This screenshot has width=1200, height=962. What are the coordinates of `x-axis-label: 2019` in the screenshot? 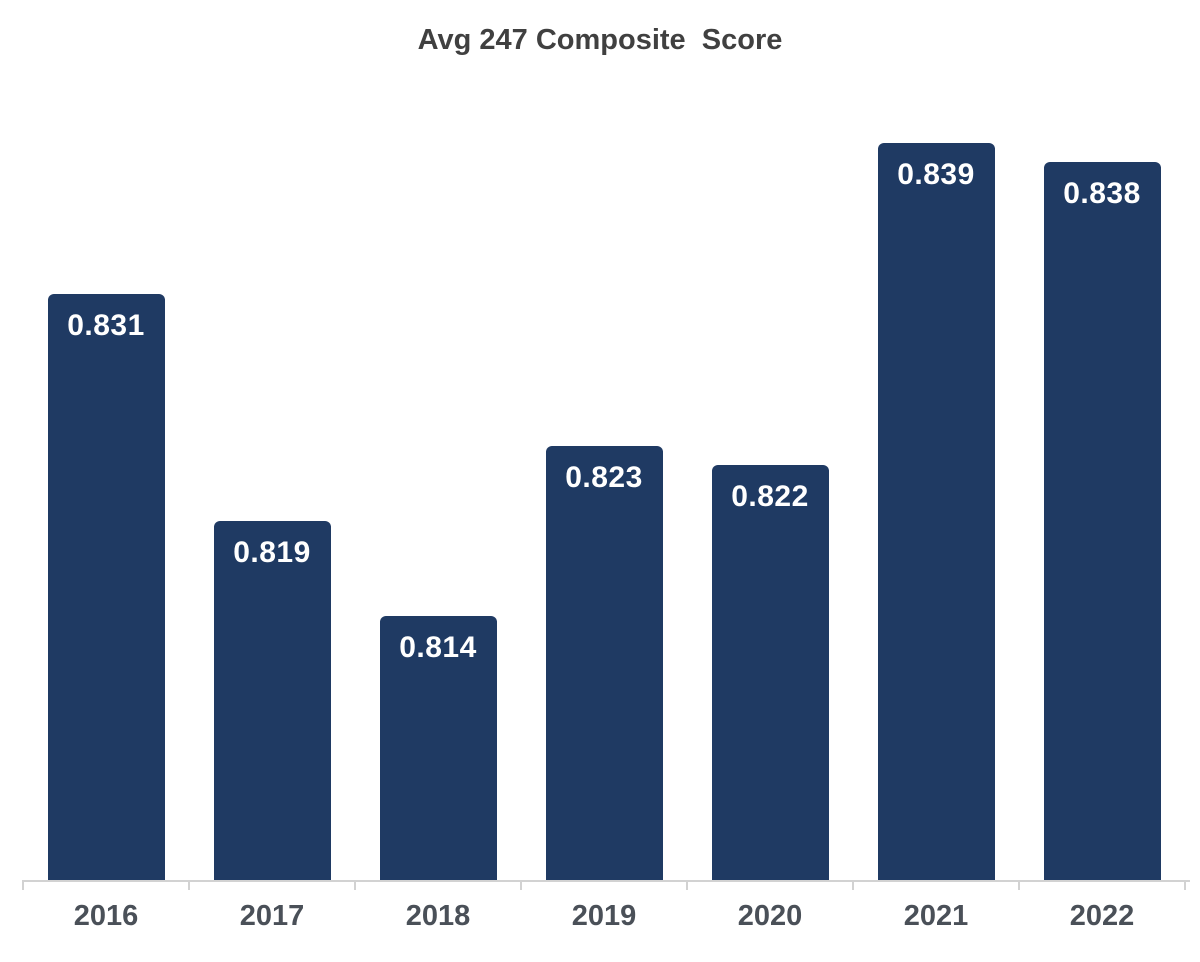 It's located at (604, 916).